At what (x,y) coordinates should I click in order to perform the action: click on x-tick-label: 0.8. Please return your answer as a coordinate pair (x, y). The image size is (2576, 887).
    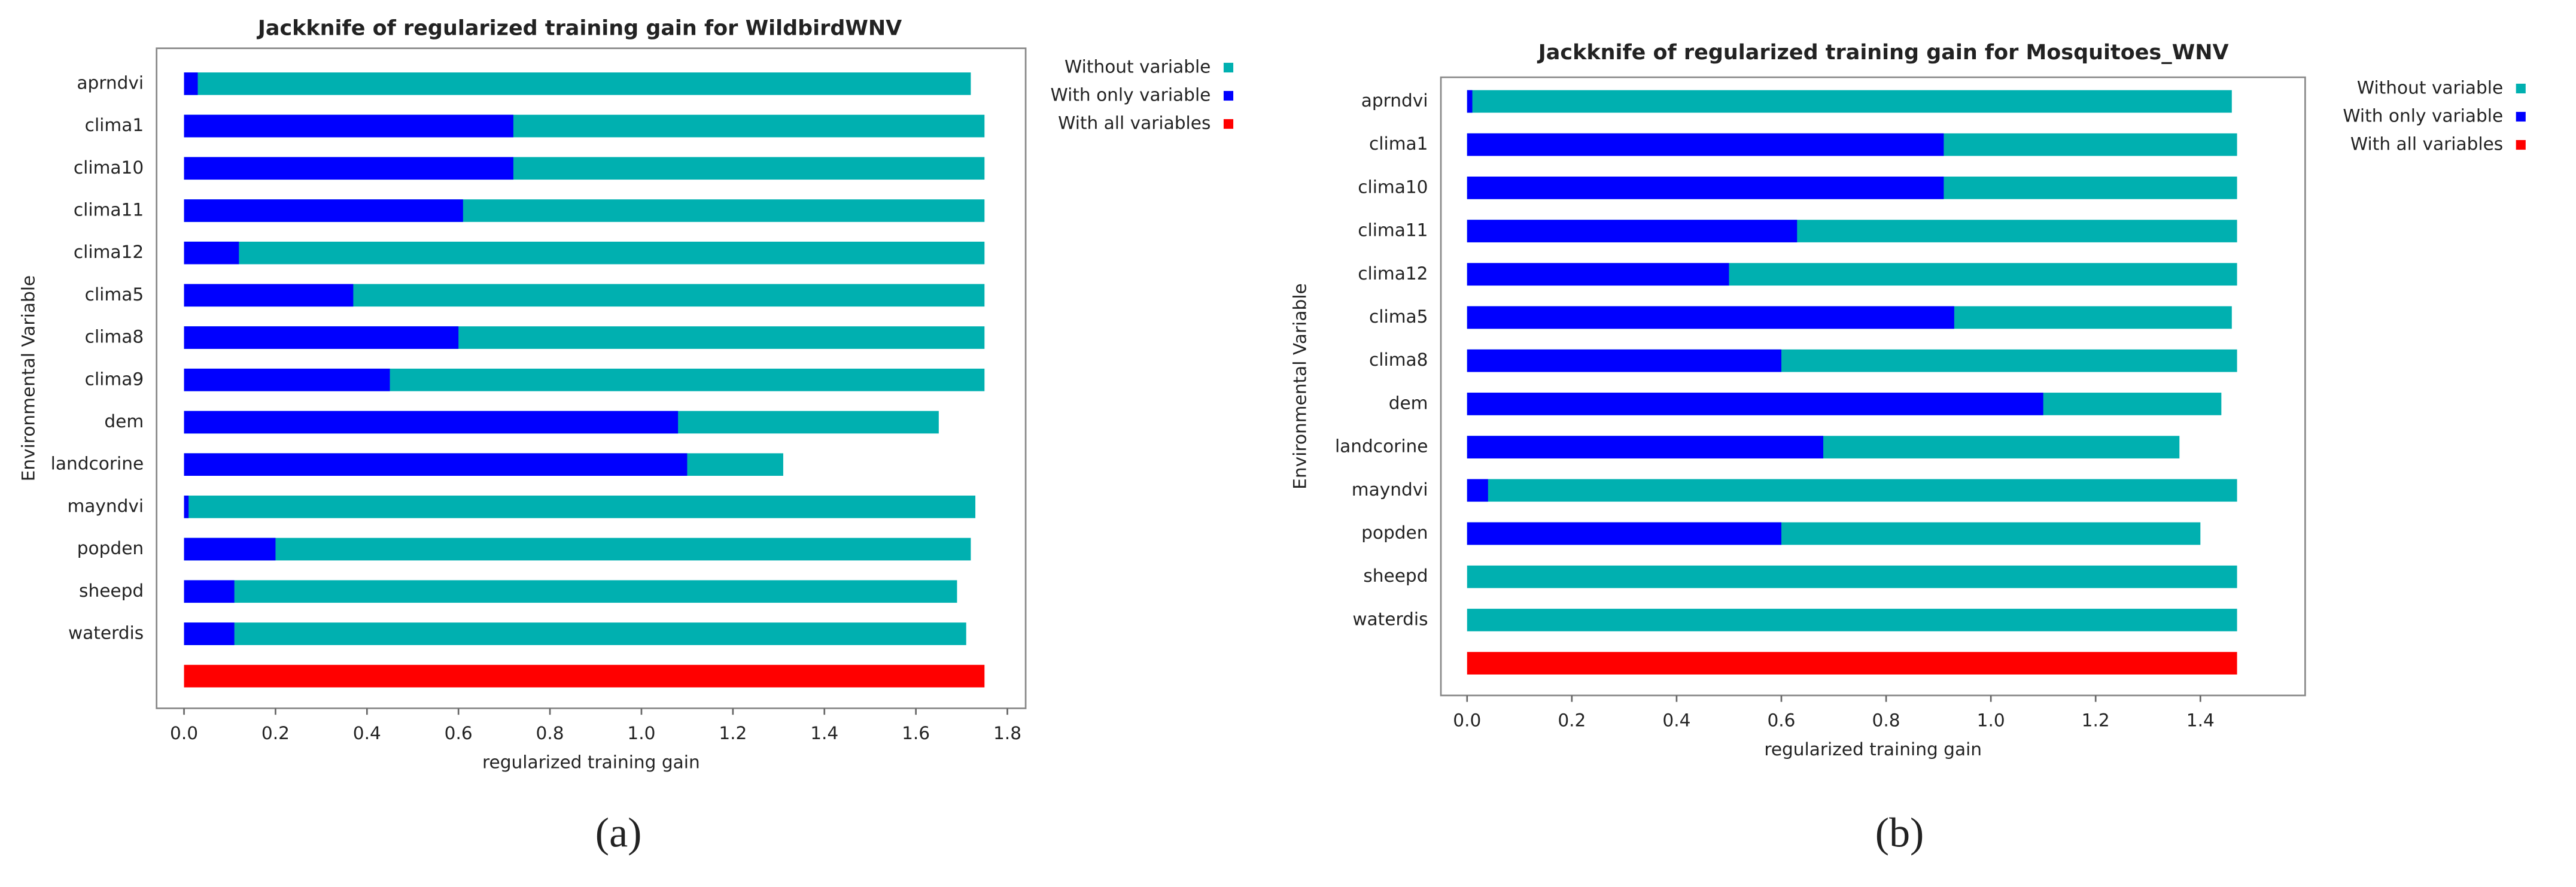
    Looking at the image, I should click on (1886, 720).